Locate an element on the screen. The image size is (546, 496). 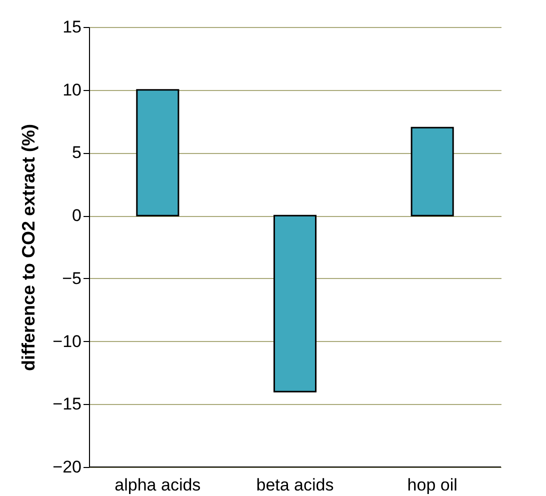
y-tick-label: −15 is located at coordinates (67, 404).